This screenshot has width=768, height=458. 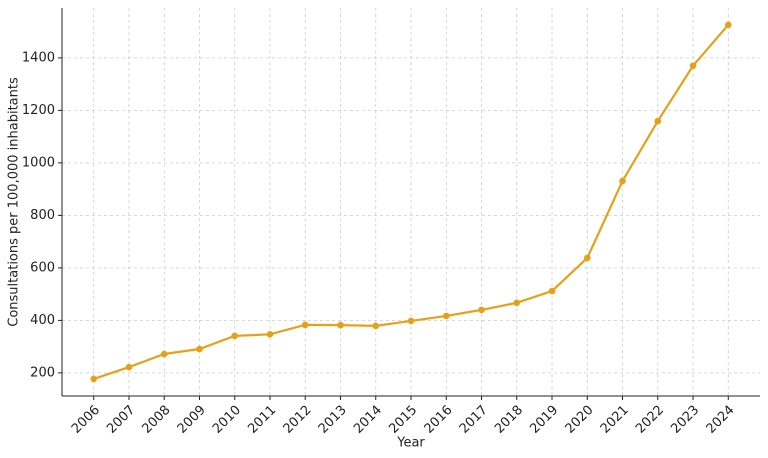 I want to click on x-tick-label: 2007, so click(x=121, y=420).